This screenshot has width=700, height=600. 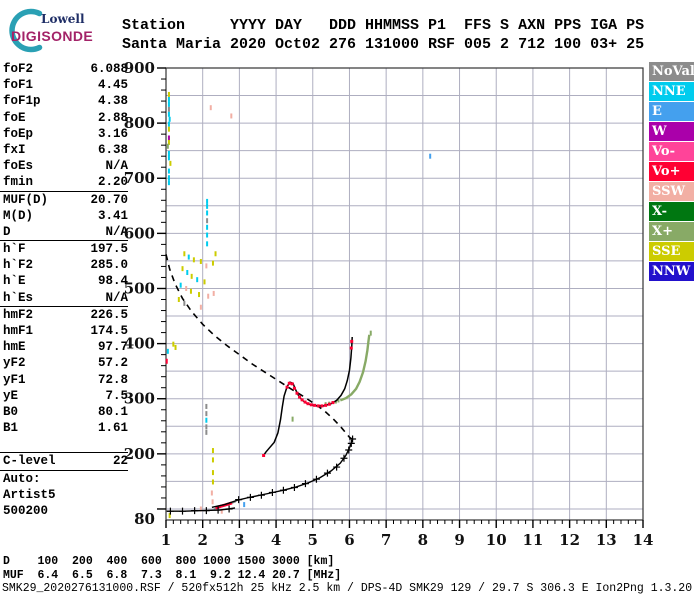 I want to click on param-value: 4.38, so click(x=112, y=101).